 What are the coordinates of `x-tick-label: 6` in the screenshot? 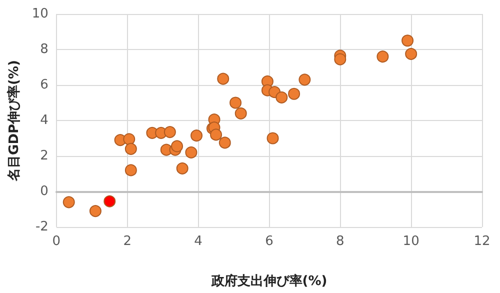 It's located at (269, 241).